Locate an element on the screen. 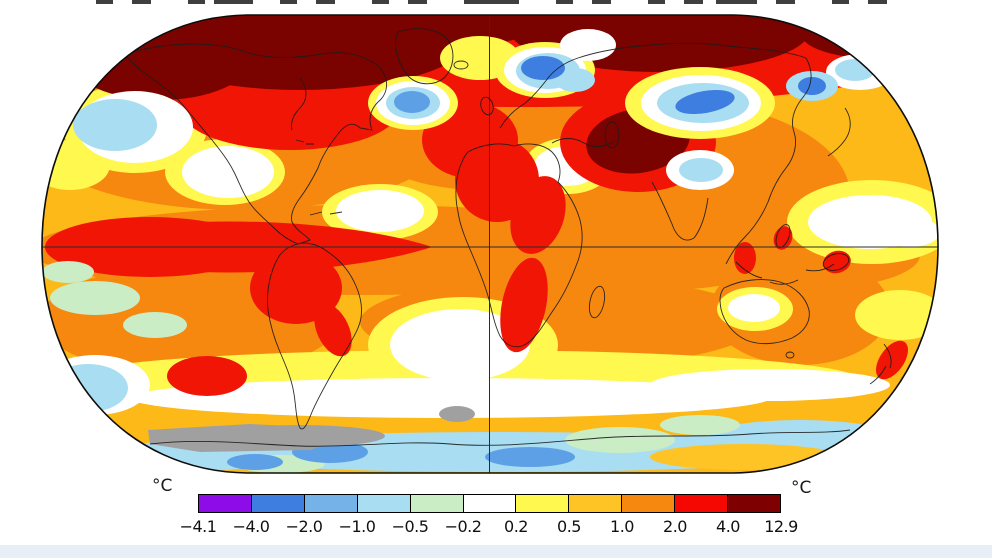 Image resolution: width=992 pixels, height=558 pixels. colorbar-tick-label: 0.2 is located at coordinates (516, 526).